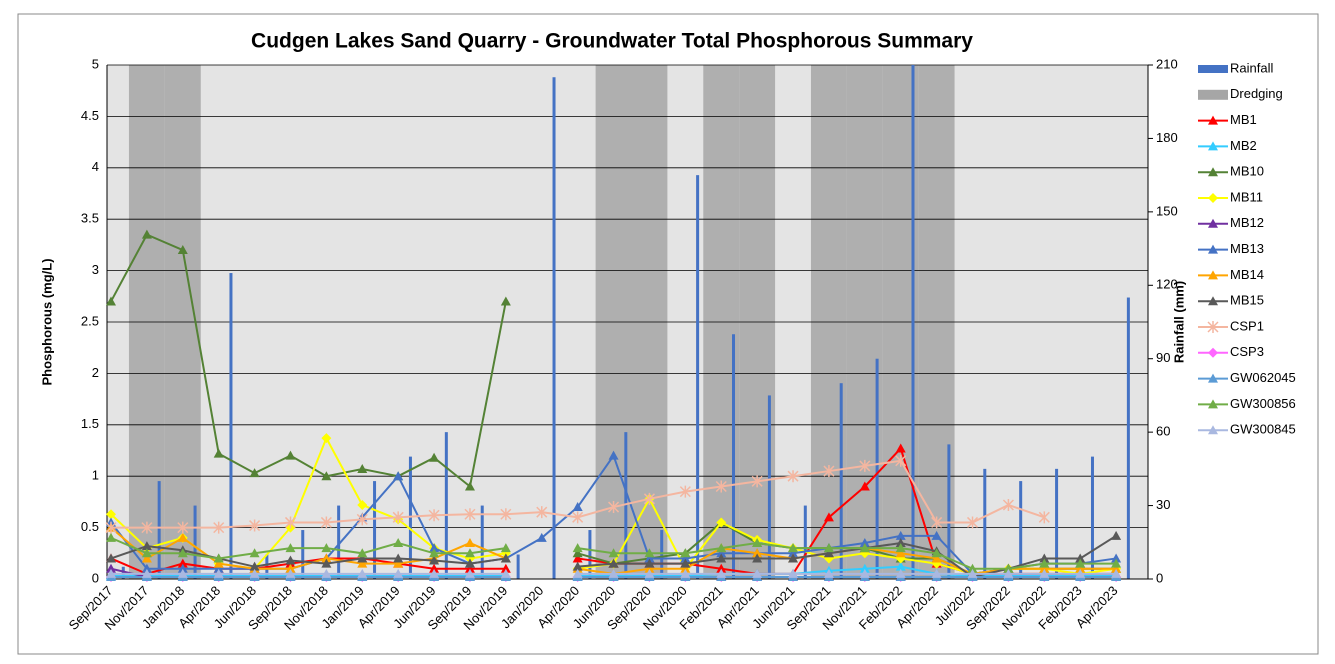 Image resolution: width=1335 pixels, height=664 pixels. Describe the element at coordinates (1159, 577) in the screenshot. I see `y2-tick-label: 0` at that location.